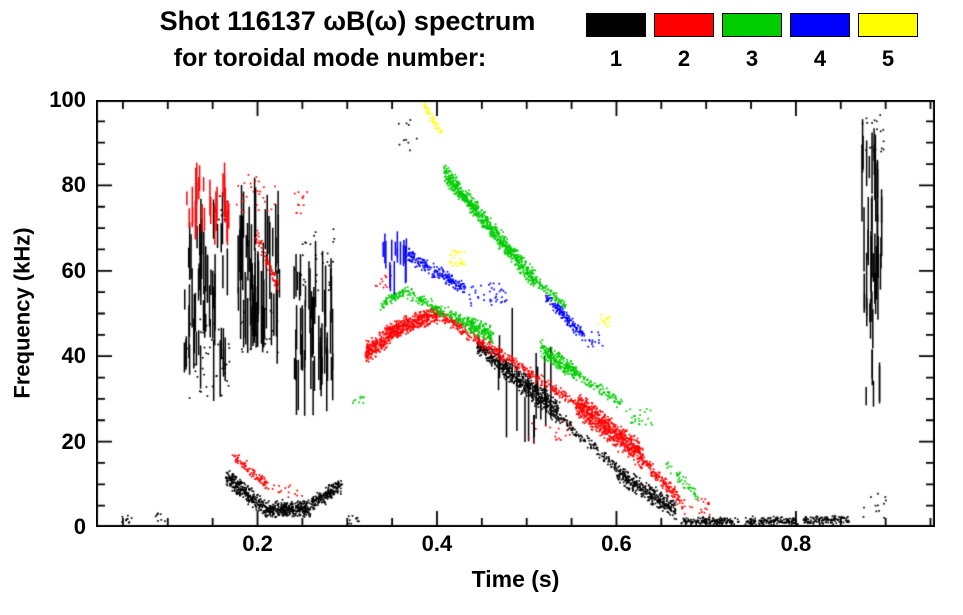 This screenshot has height=615, width=963. Describe the element at coordinates (79, 526) in the screenshot. I see `y-tick-label-0: 0` at that location.